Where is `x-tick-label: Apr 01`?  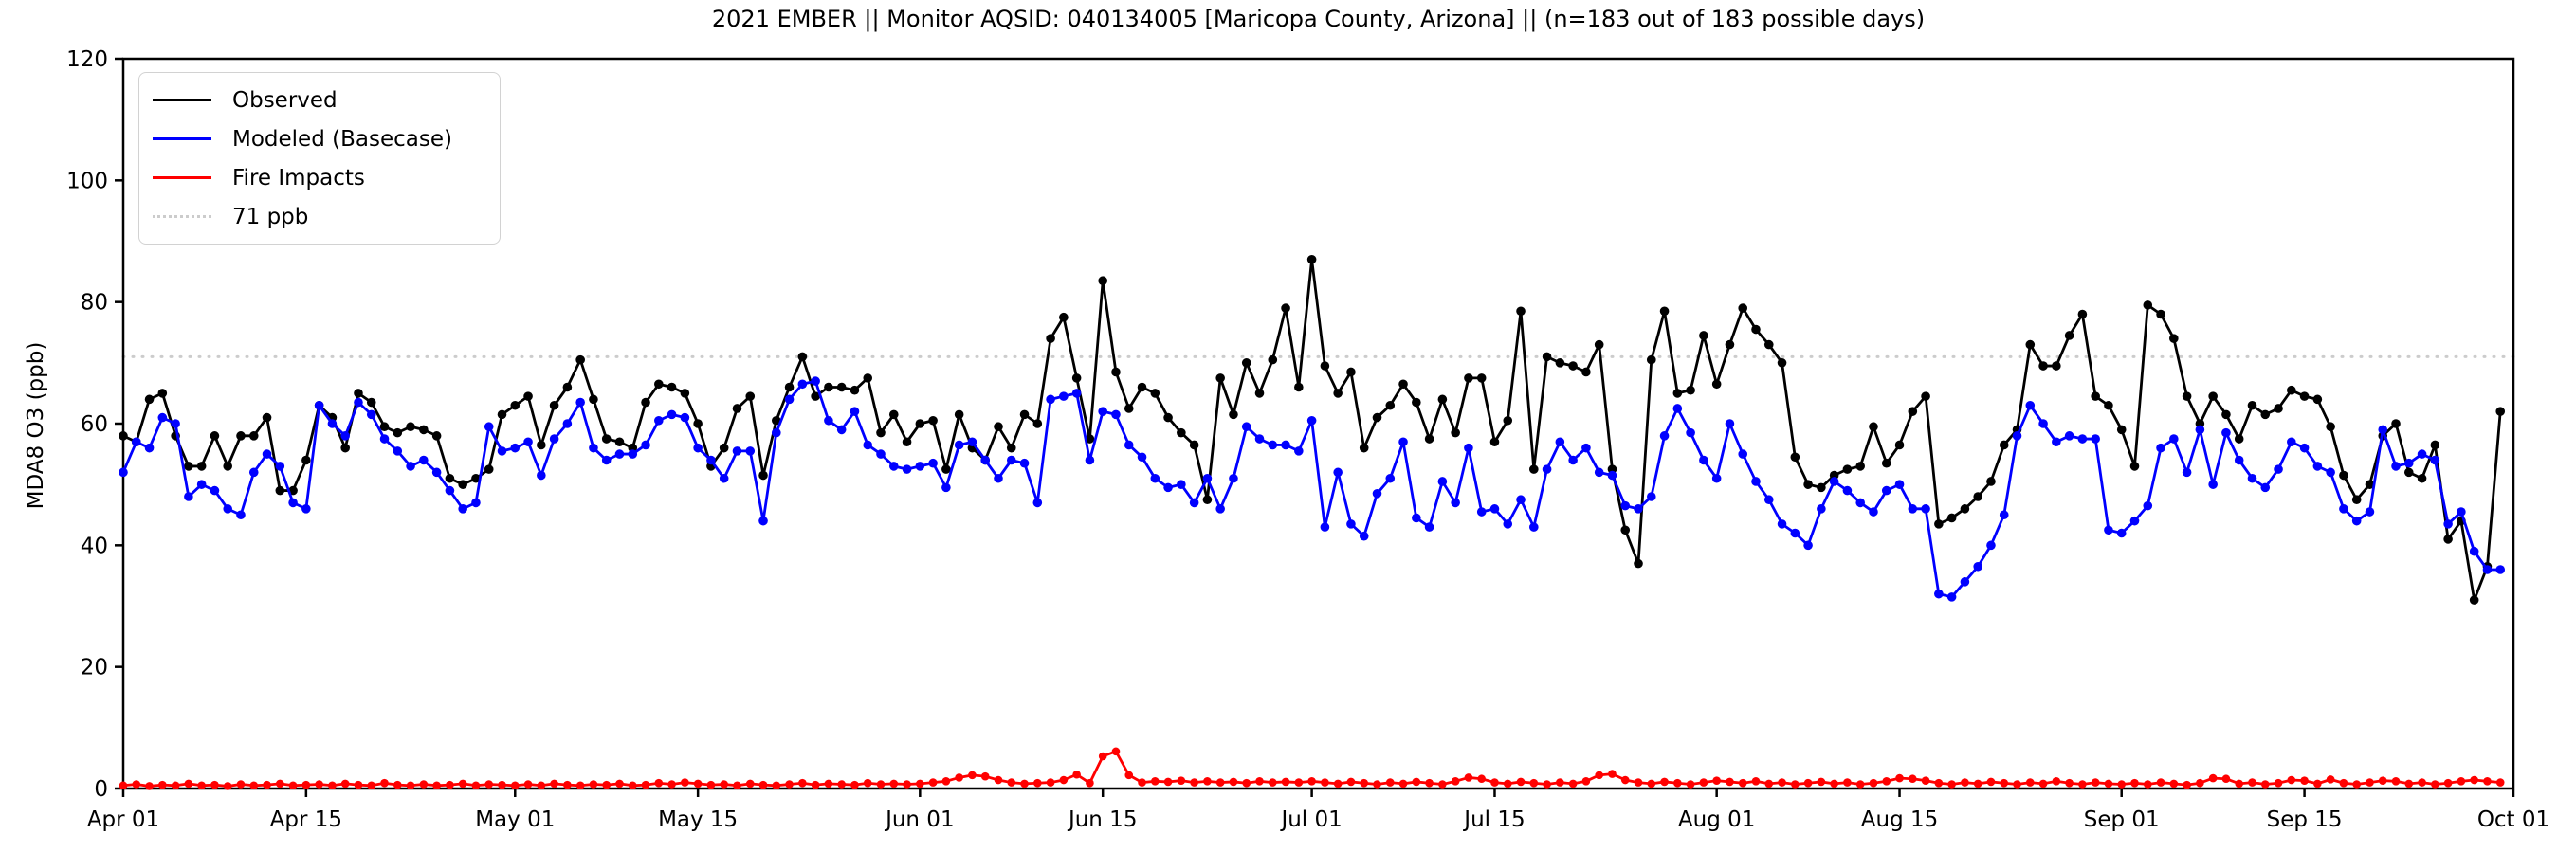
x-tick-label: Apr 01 is located at coordinates (123, 820).